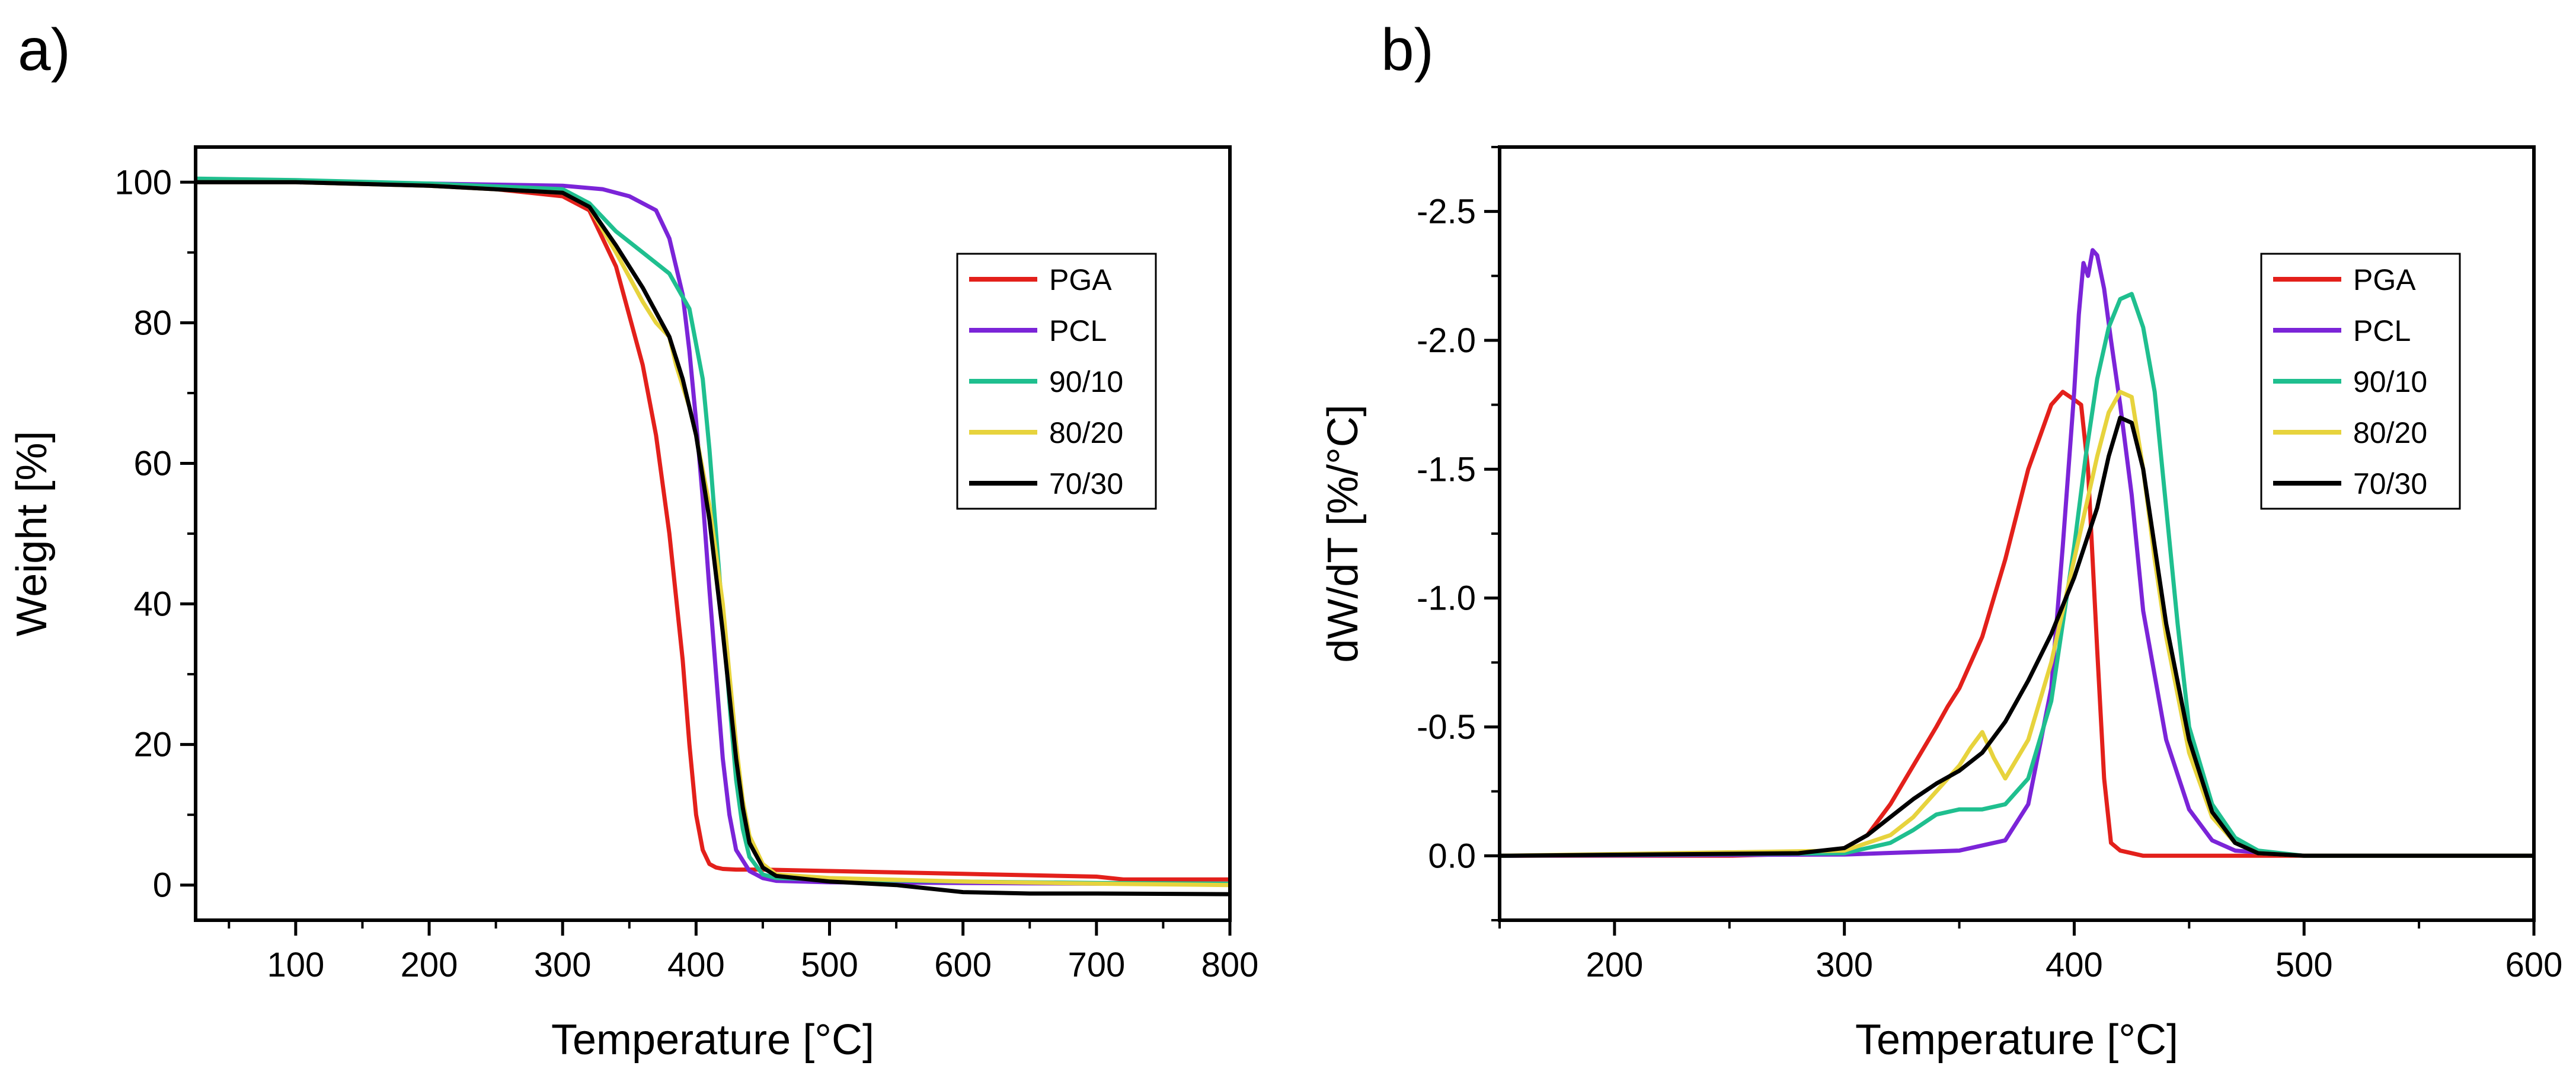 The height and width of the screenshot is (1072, 2576). What do you see at coordinates (143, 183) in the screenshot?
I see `y-tick-label: 100` at bounding box center [143, 183].